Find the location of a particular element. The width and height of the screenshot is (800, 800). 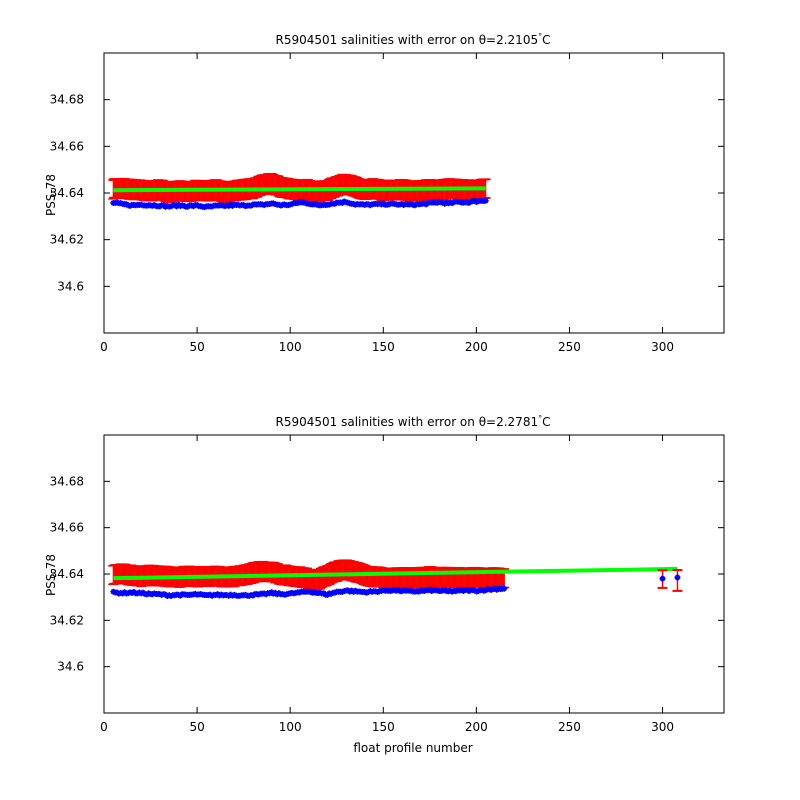

bottom-y-tick-label: 34.62 is located at coordinates (67, 620).